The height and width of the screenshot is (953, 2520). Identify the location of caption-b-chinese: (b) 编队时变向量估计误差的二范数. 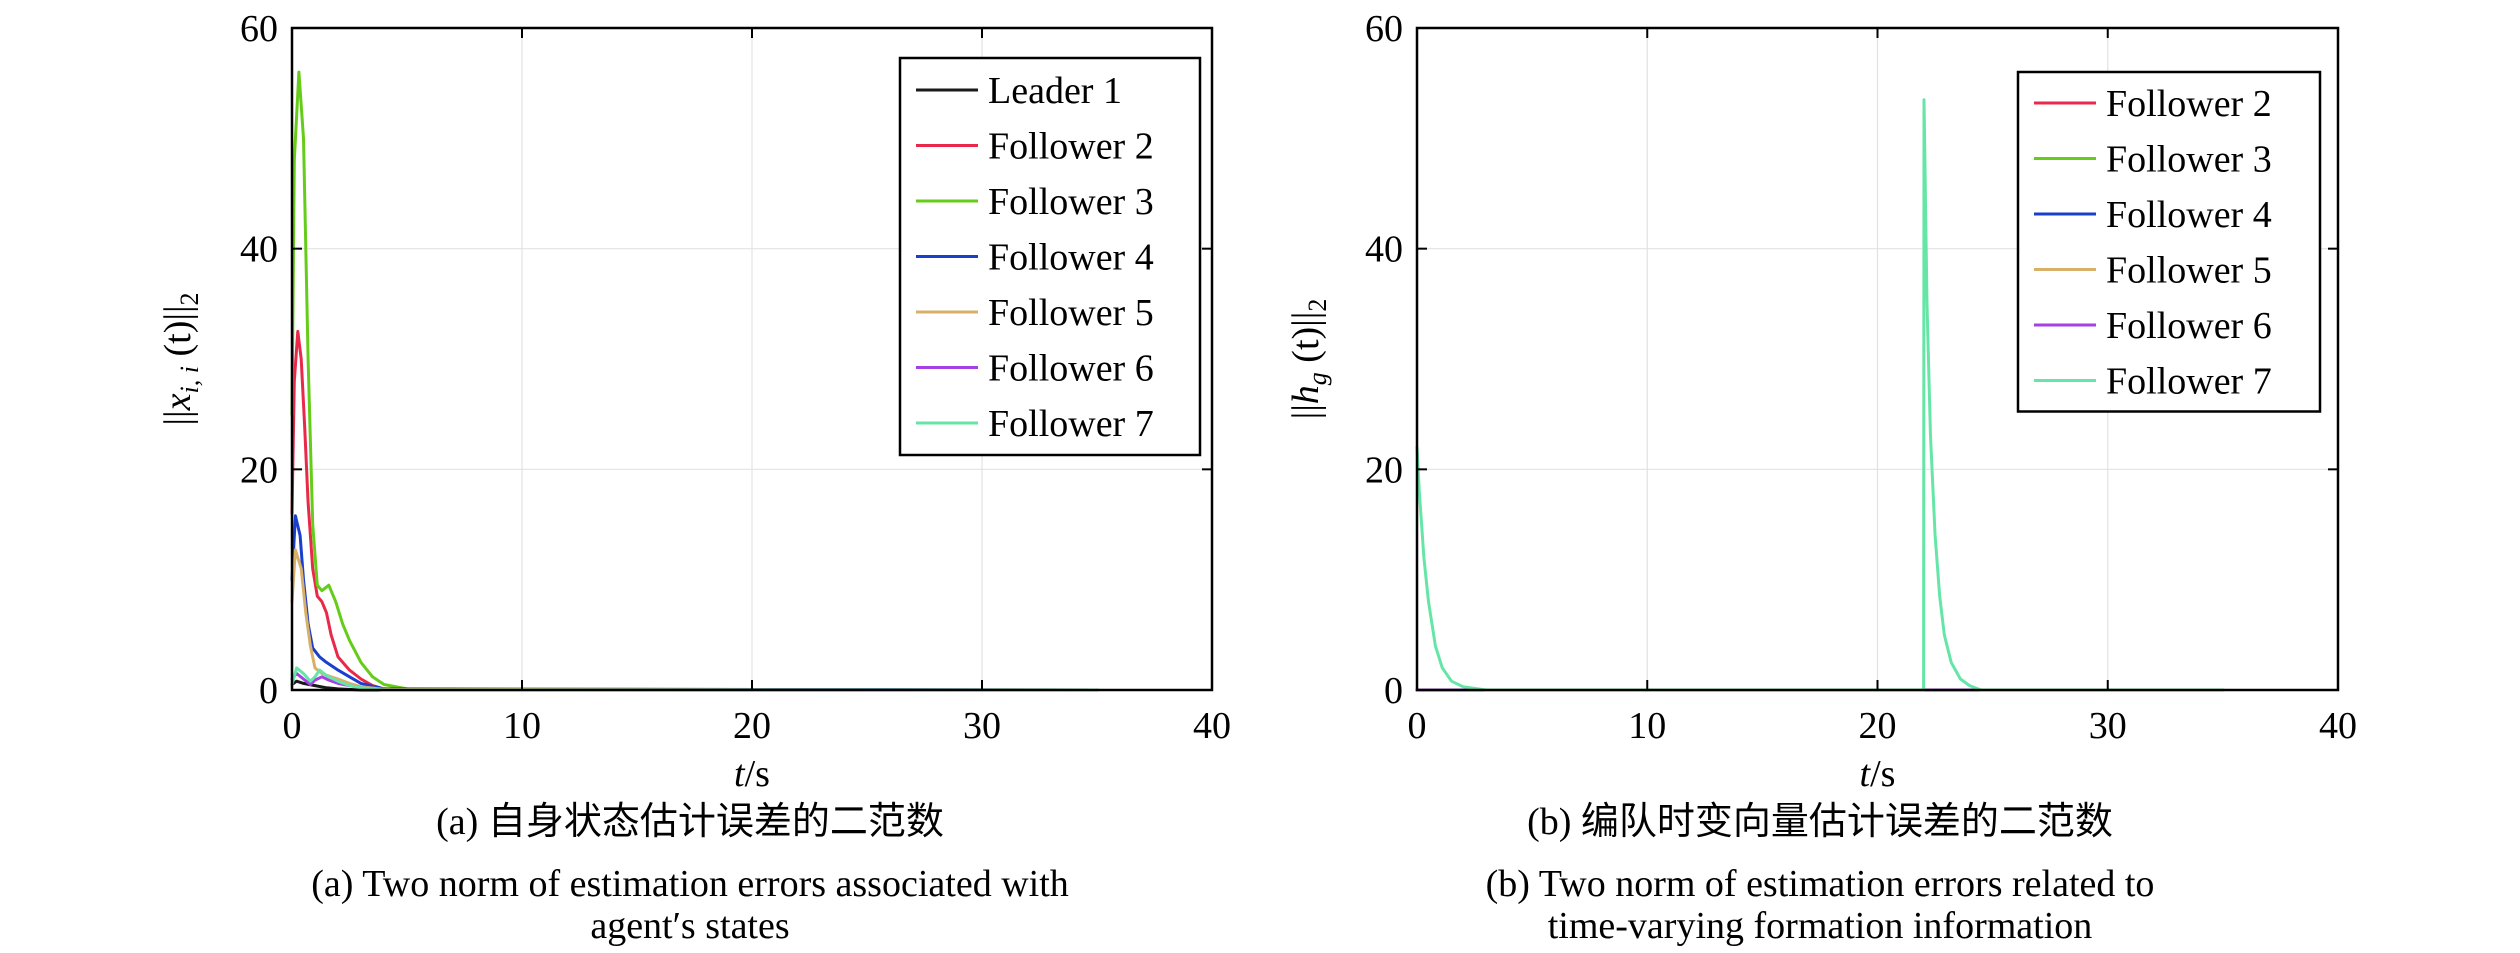
(1820, 822).